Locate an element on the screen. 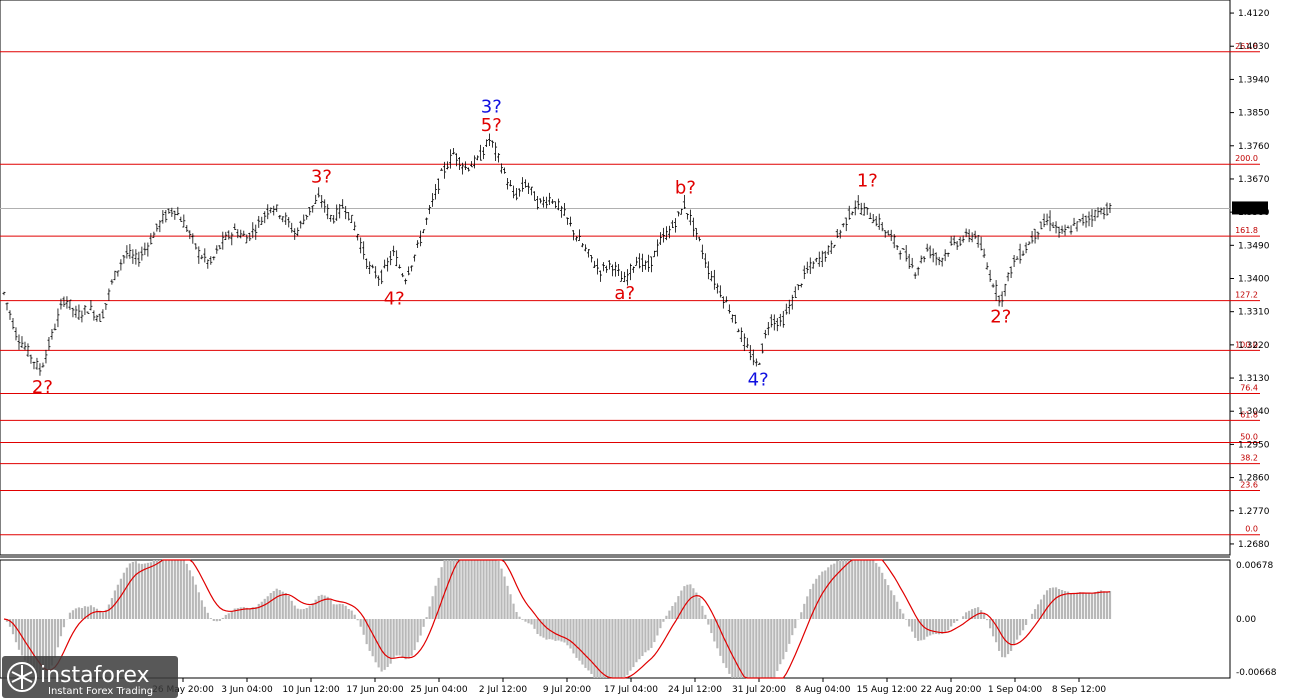 This screenshot has width=1300, height=700. fib-label: 200.0 is located at coordinates (1246, 158).